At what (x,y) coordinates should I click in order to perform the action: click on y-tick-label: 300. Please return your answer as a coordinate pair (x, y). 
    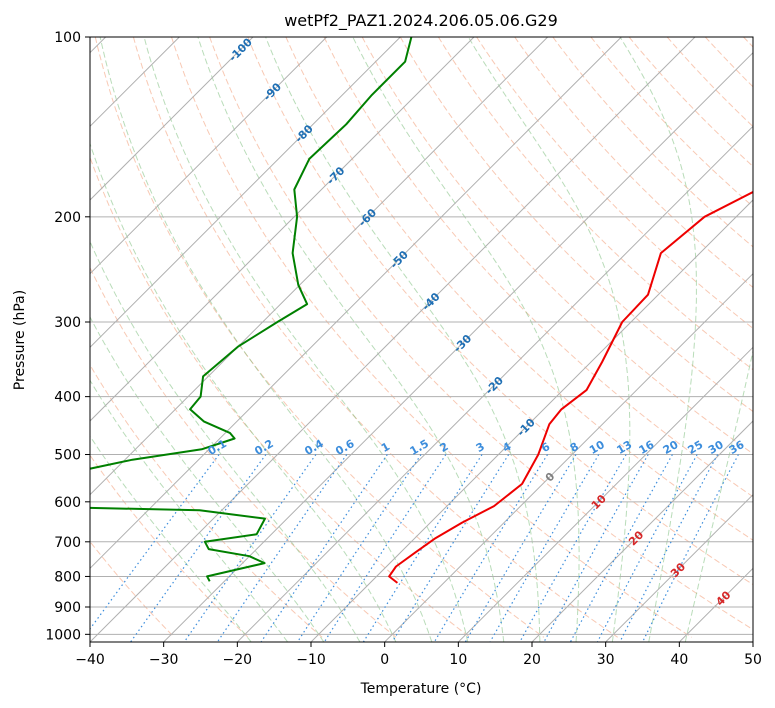
    Looking at the image, I should click on (67, 323).